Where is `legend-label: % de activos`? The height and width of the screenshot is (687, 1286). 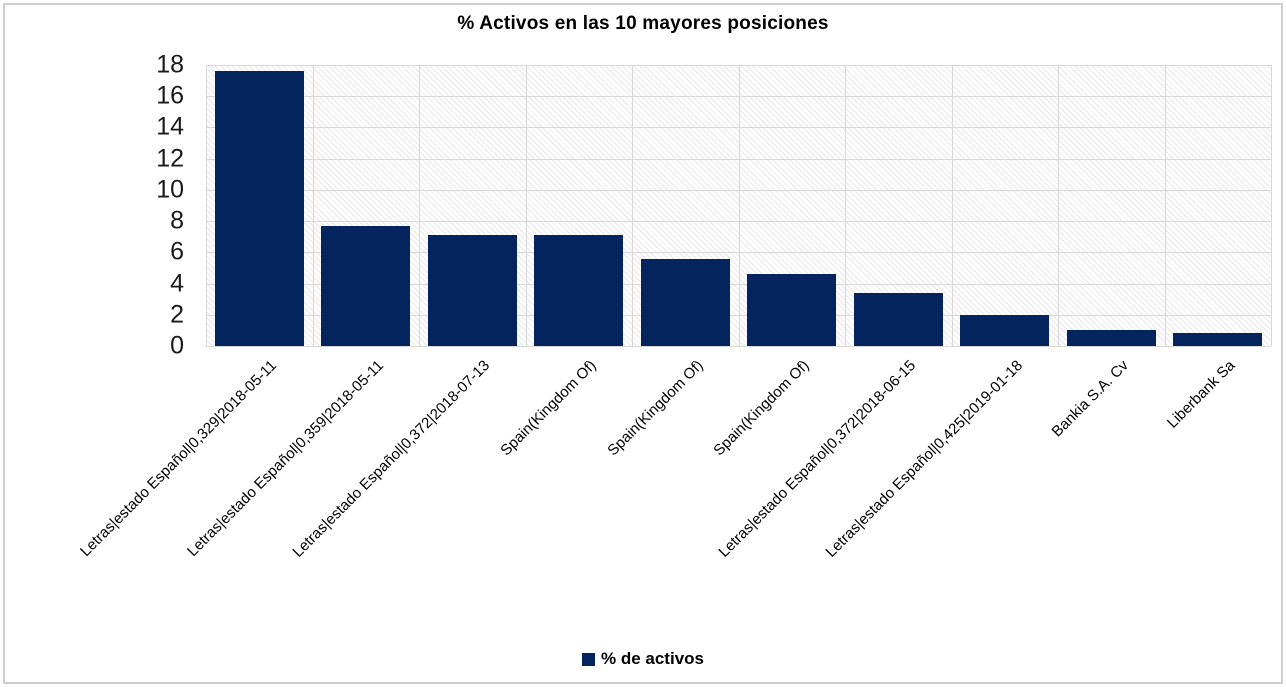 legend-label: % de activos is located at coordinates (652, 658).